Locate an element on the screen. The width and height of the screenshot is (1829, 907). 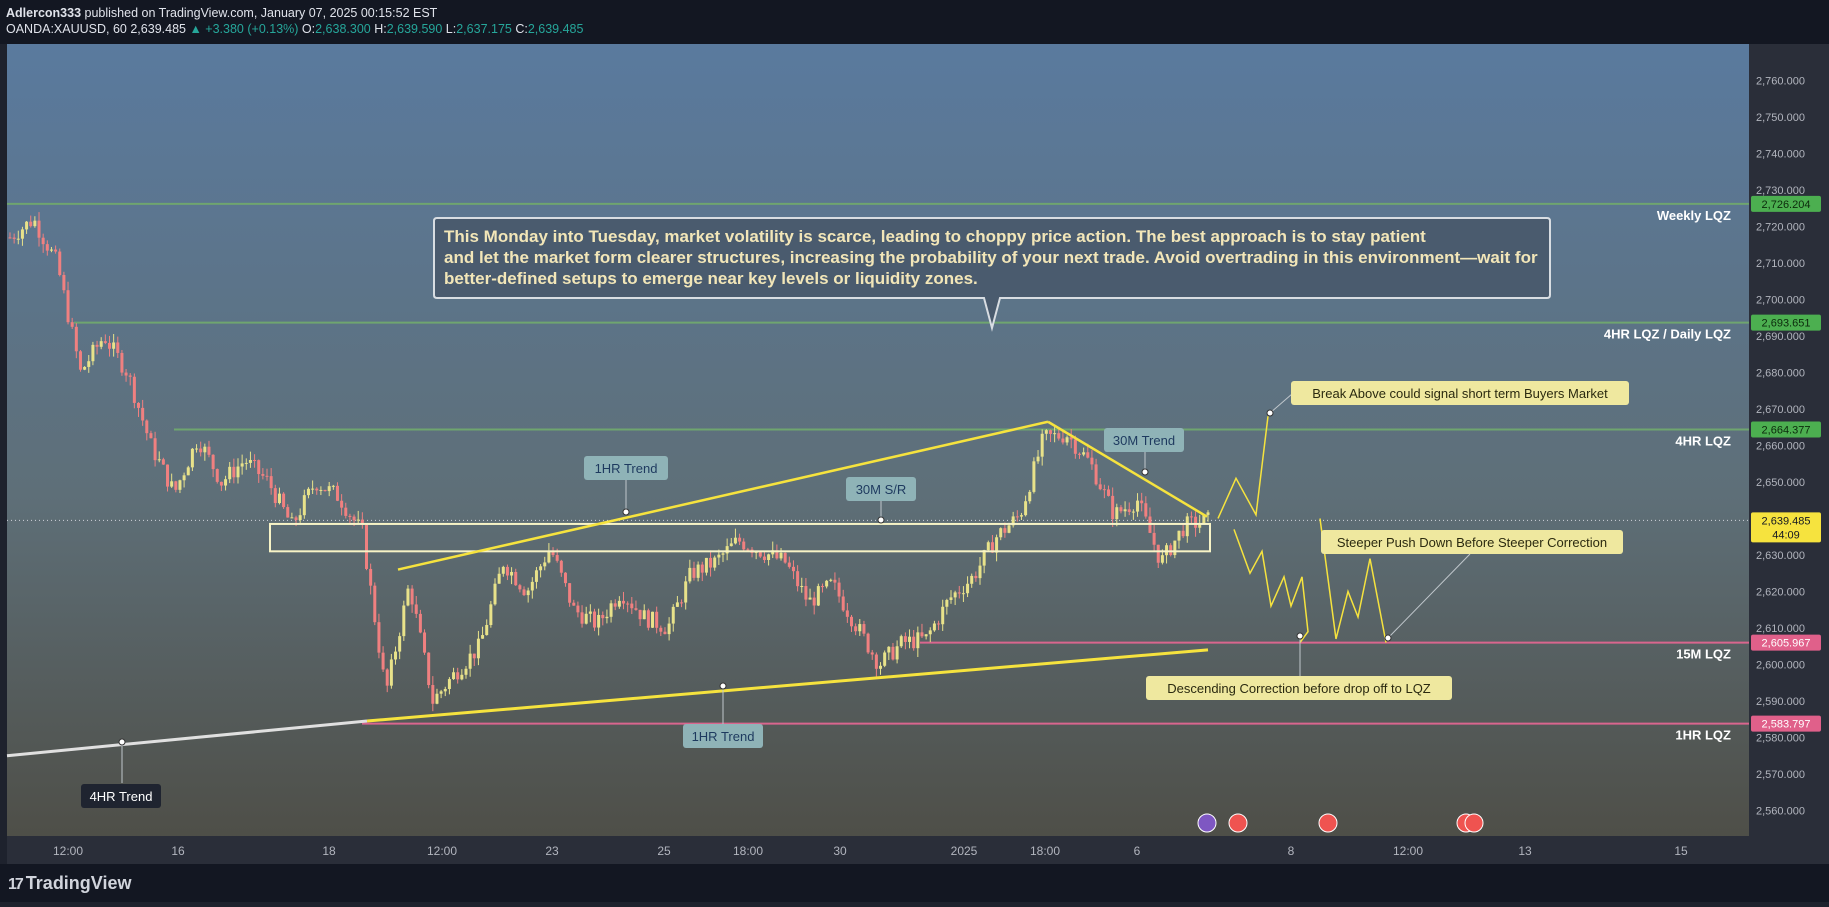
label-30m-sr-box is located at coordinates (881, 489).